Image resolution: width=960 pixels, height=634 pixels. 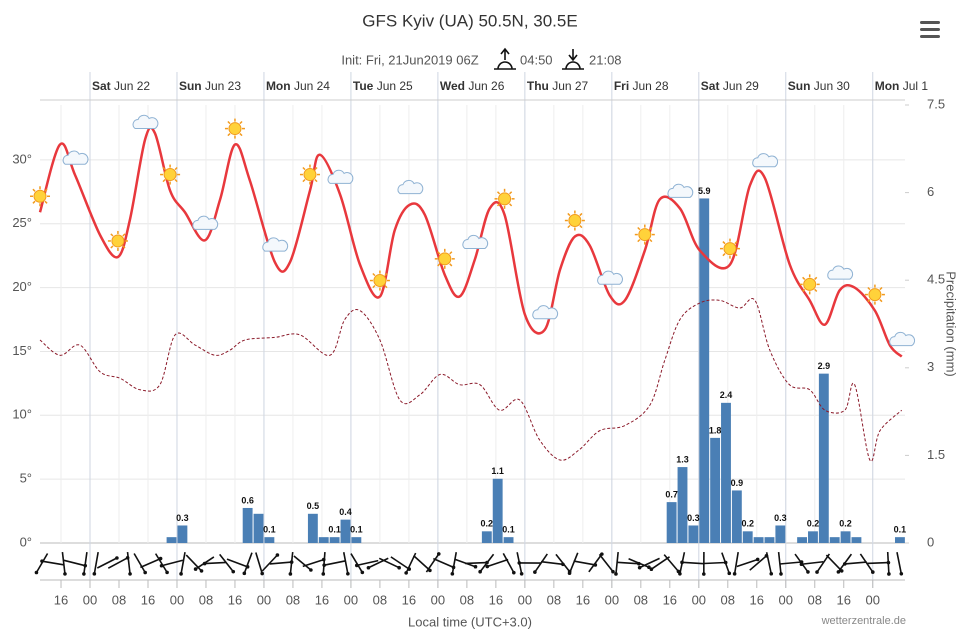 What do you see at coordinates (930, 29) in the screenshot?
I see `menu-button` at bounding box center [930, 29].